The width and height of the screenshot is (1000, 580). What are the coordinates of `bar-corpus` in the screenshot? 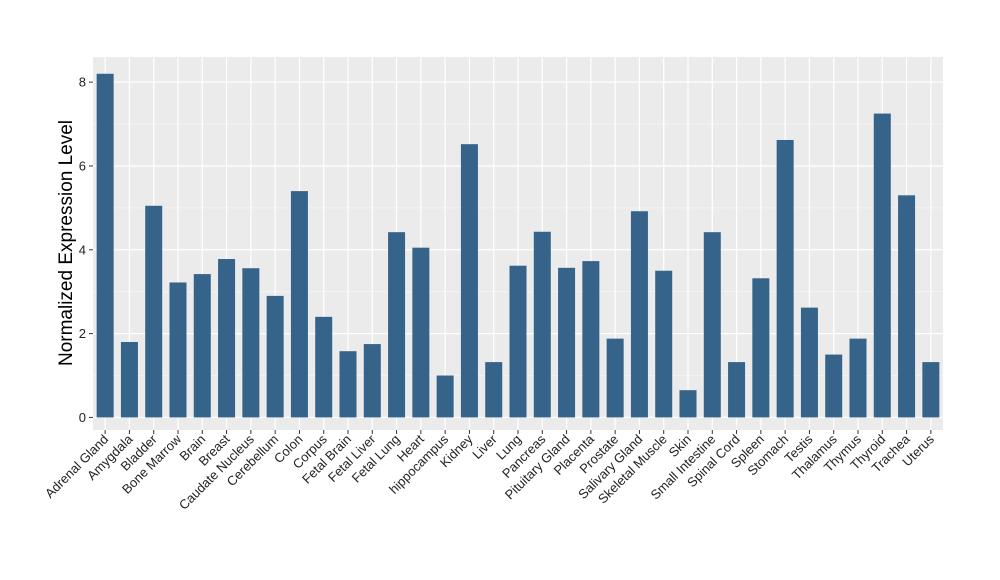 It's located at (324, 367).